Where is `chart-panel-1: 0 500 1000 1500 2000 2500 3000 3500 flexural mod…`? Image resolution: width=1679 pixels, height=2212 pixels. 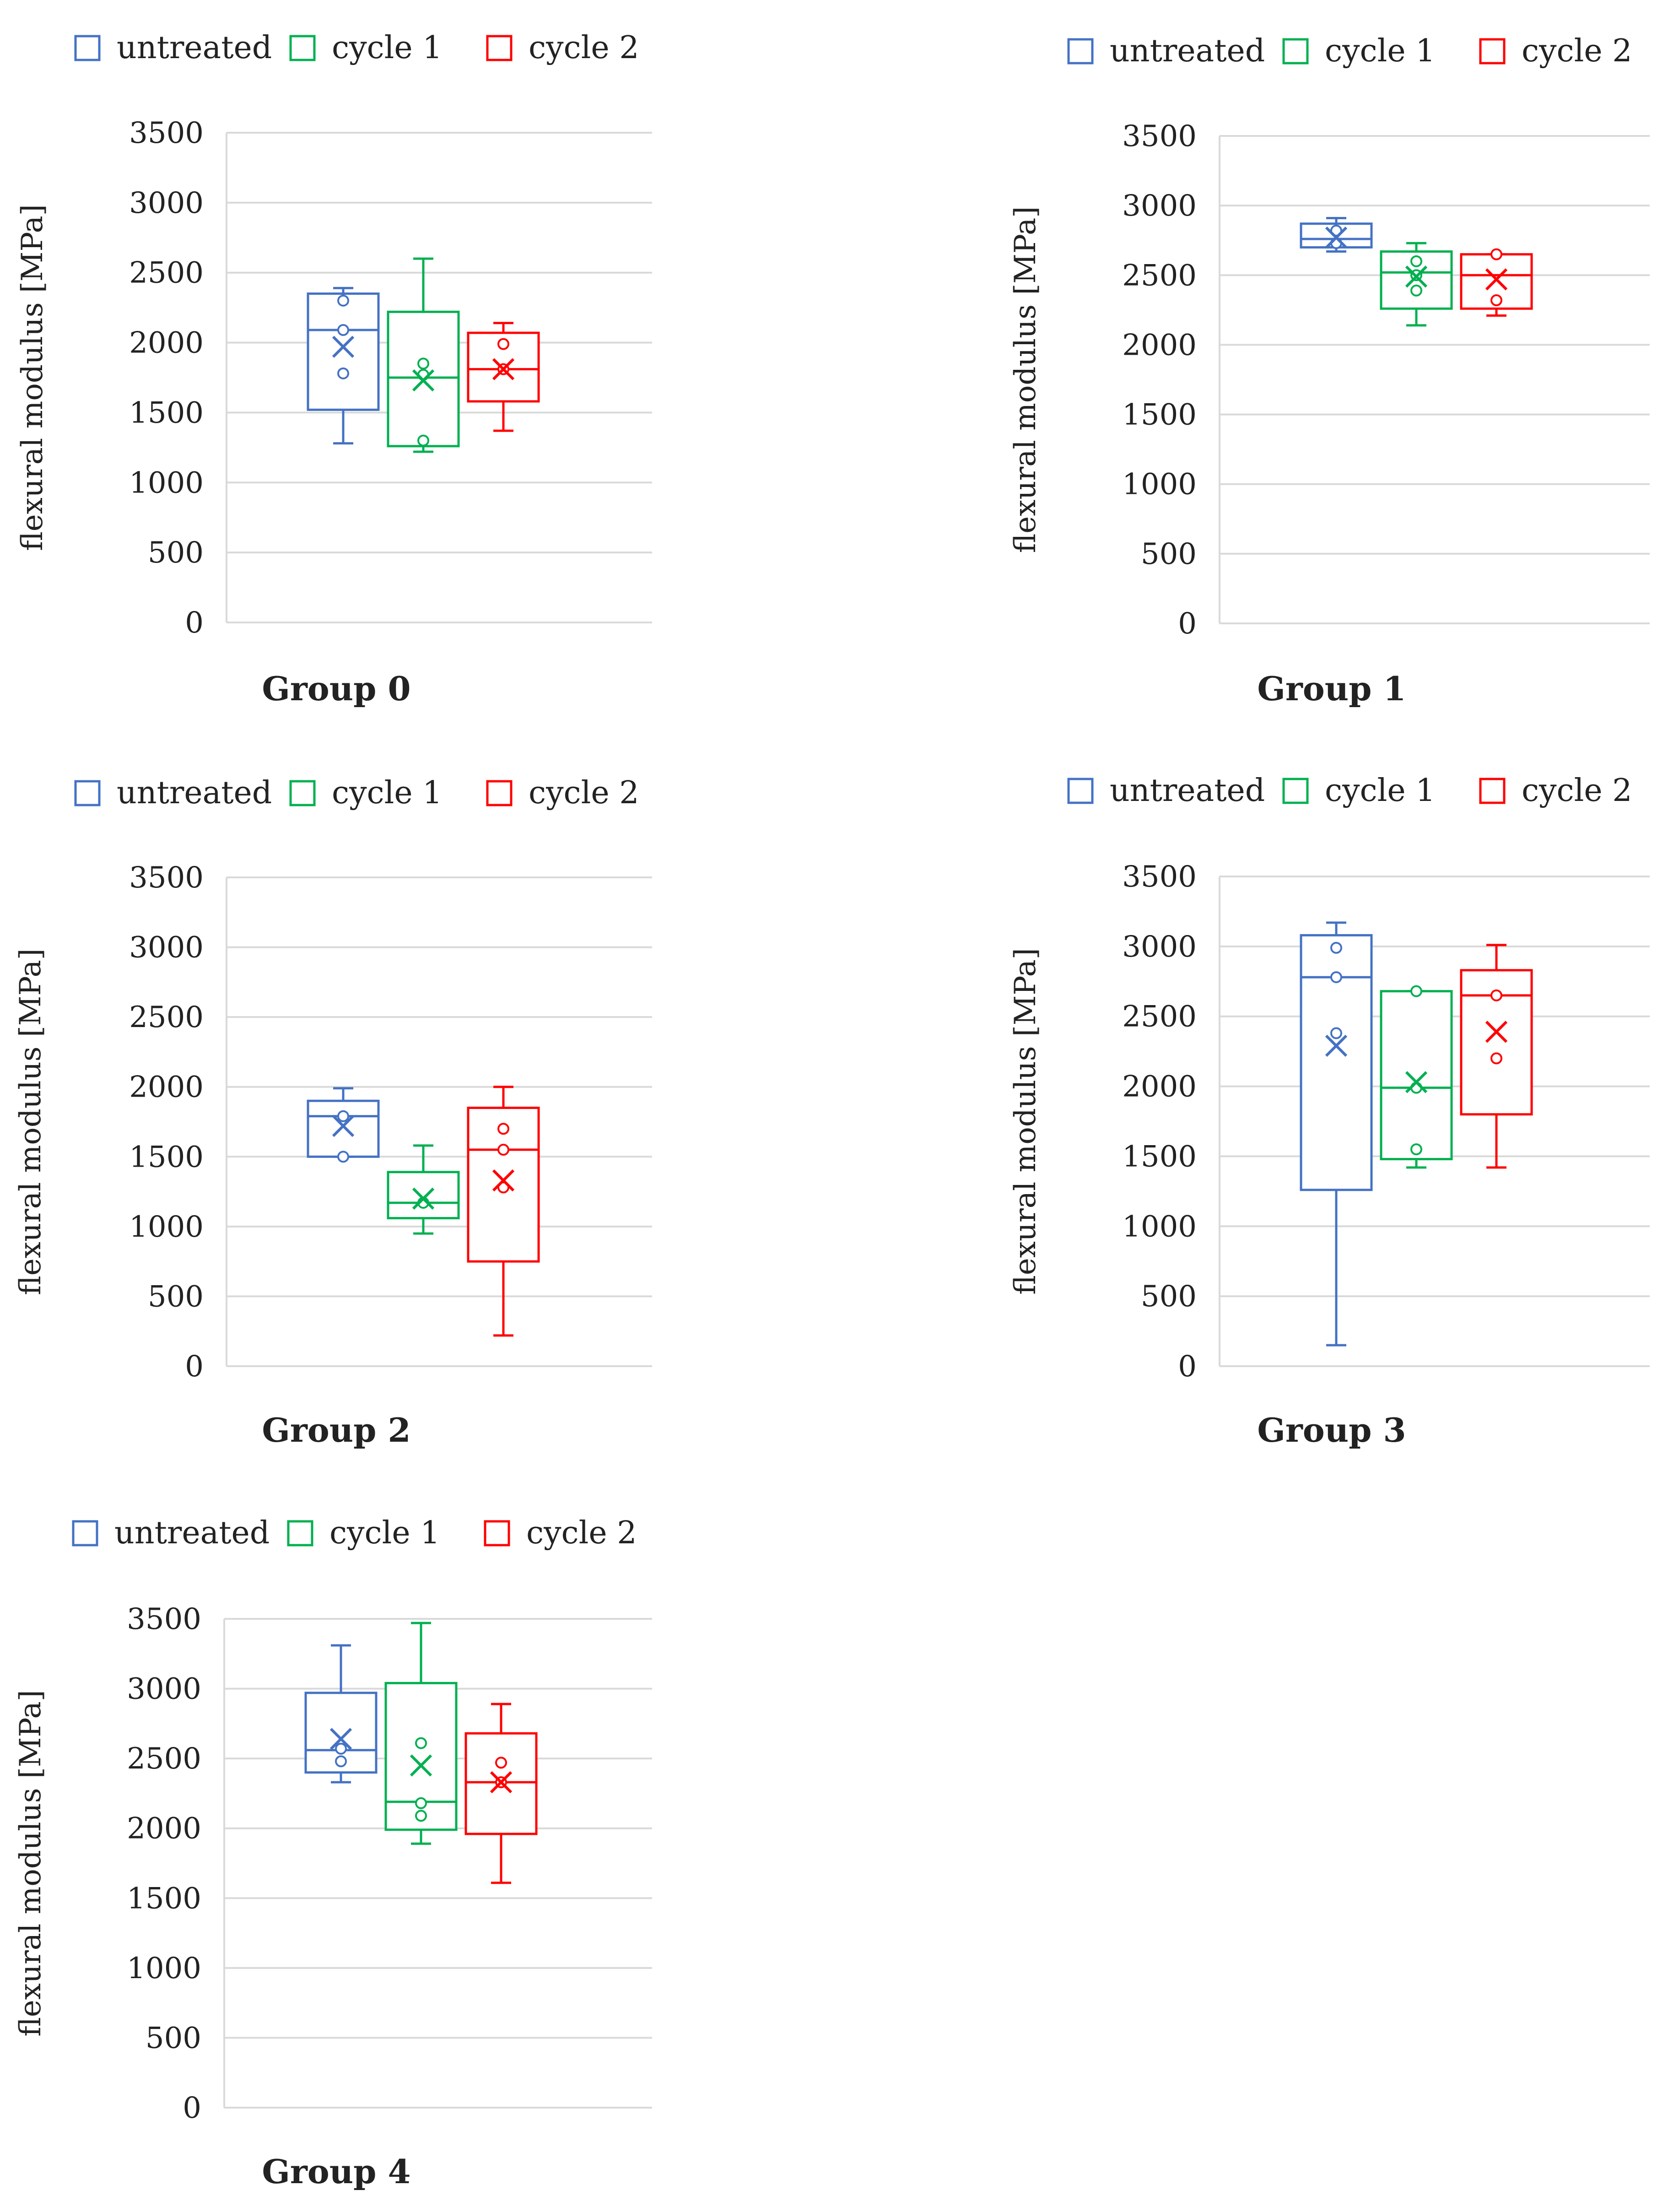
chart-panel-1: 0 500 1000 1500 2000 2500 3000 3500 flexural mod… is located at coordinates (1329, 370).